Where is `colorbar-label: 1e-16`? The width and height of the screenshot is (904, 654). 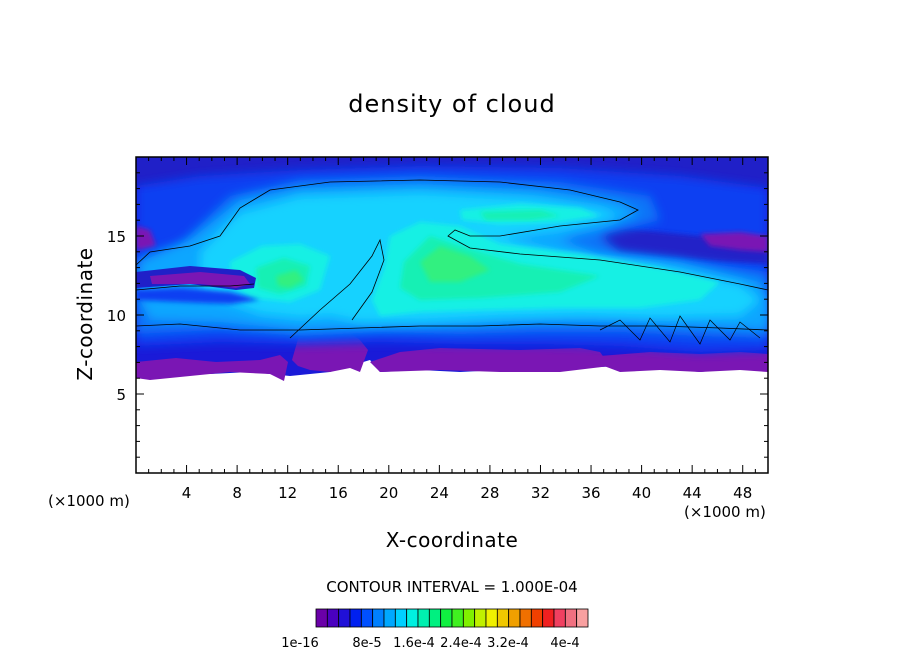 colorbar-label: 1e-16 is located at coordinates (300, 643).